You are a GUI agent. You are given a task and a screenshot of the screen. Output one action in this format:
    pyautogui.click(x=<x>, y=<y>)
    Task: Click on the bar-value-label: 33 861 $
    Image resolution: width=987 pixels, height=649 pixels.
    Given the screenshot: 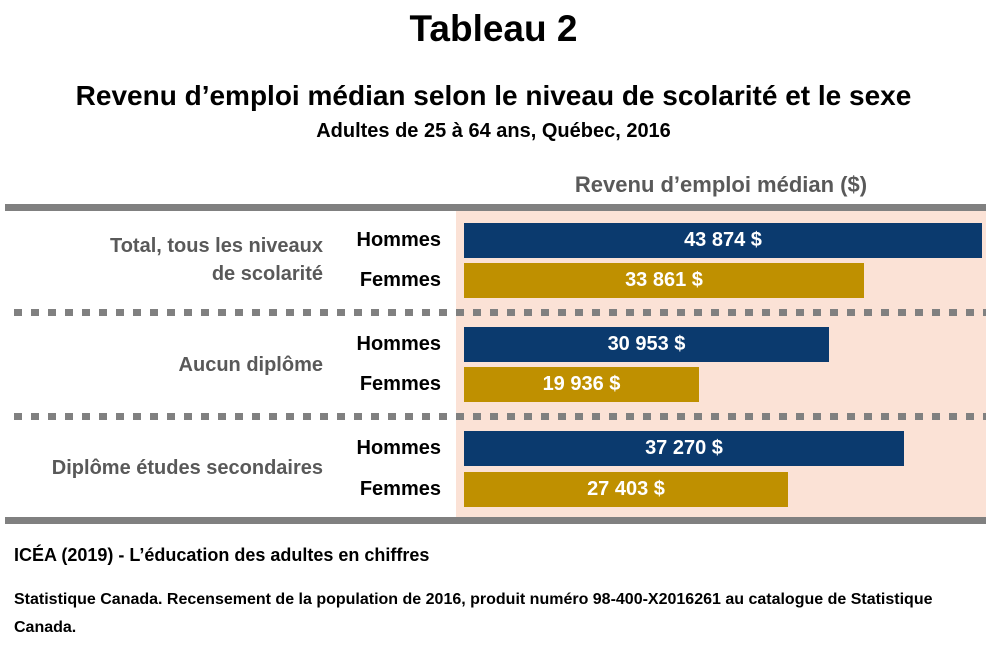 What is the action you would take?
    pyautogui.click(x=664, y=280)
    